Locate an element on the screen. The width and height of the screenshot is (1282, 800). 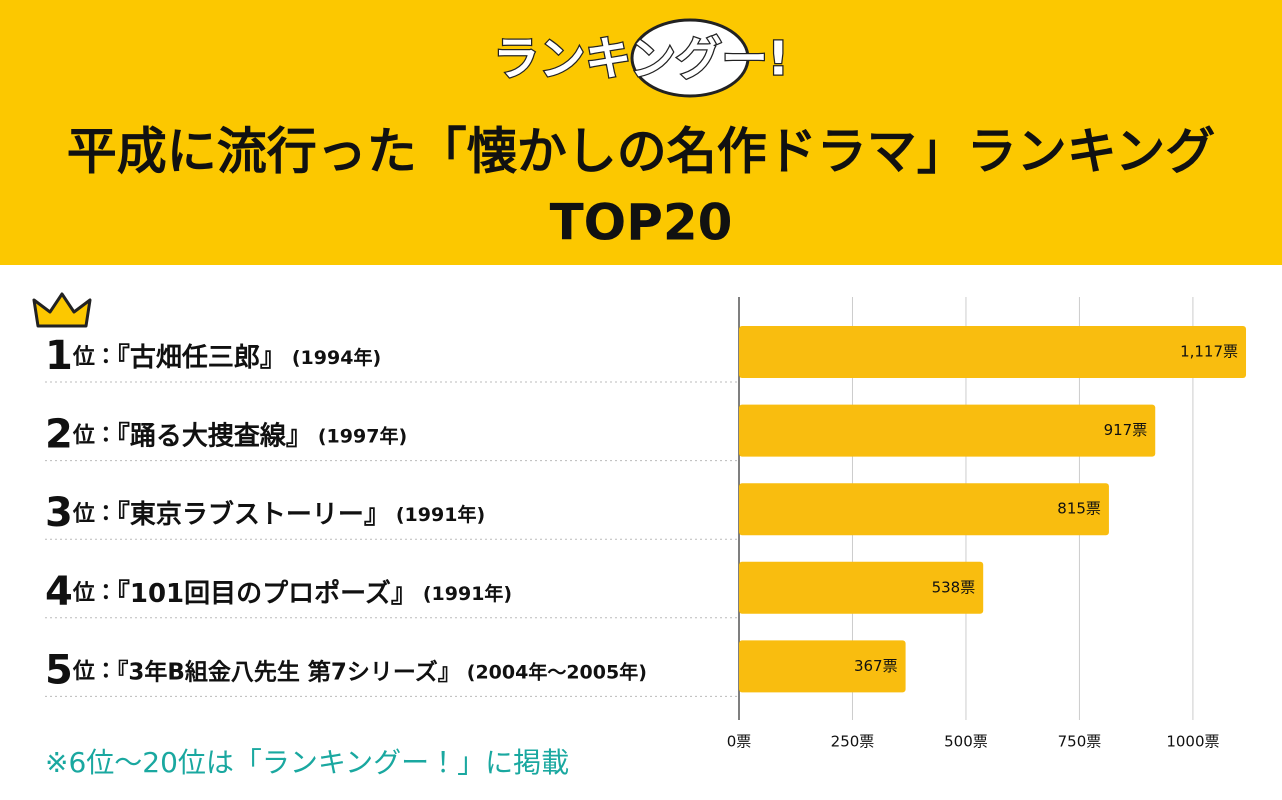
value-label: 1,117票 is located at coordinates (1209, 352).